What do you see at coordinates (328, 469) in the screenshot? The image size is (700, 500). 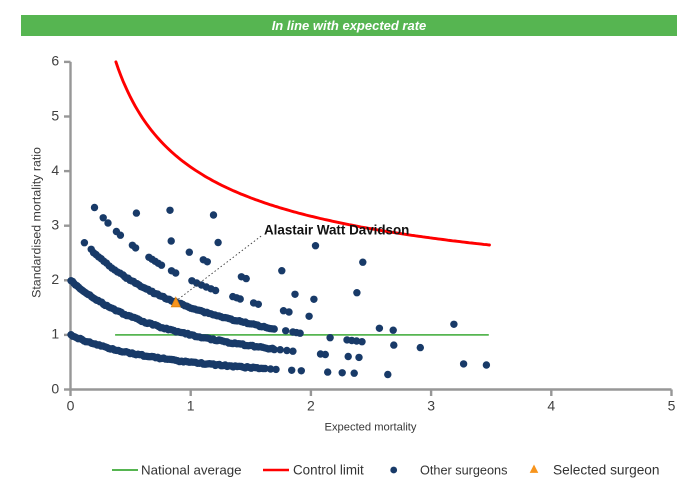 I see `svg-text: Control limit` at bounding box center [328, 469].